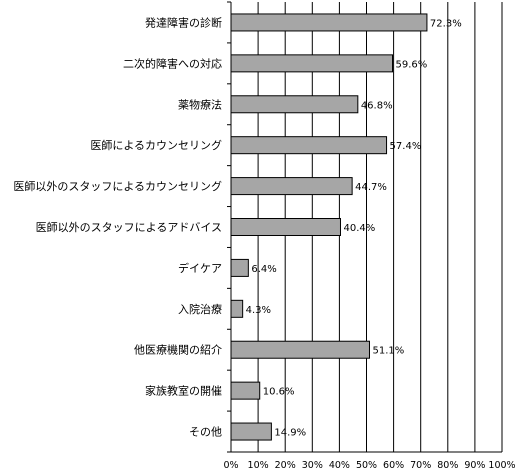 The image size is (520, 476). I want to click on x-tick-label: 10%, so click(258, 465).